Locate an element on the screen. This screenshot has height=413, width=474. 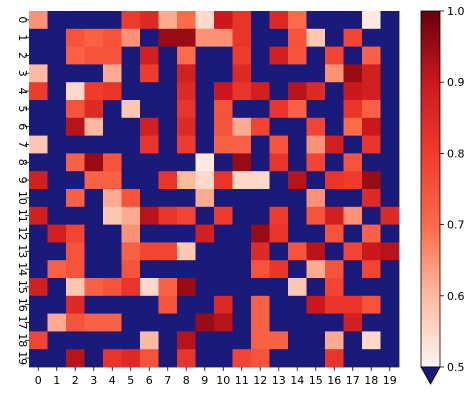
y-tick-label: 9 is located at coordinates (22, 180).